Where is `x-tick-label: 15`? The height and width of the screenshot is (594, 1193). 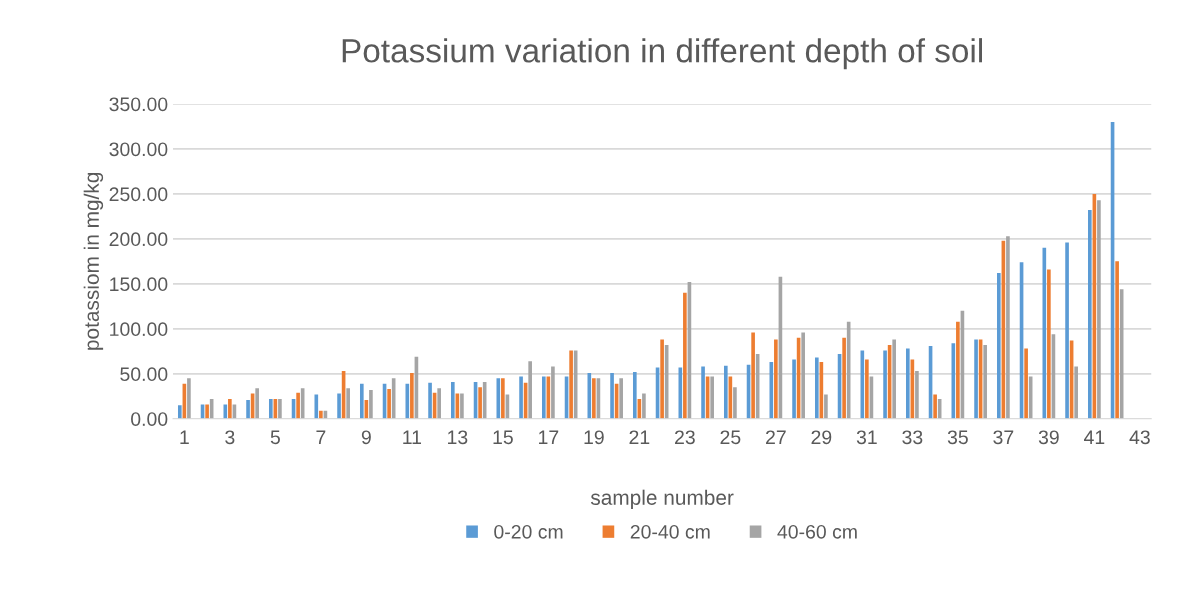
x-tick-label: 15 is located at coordinates (503, 437).